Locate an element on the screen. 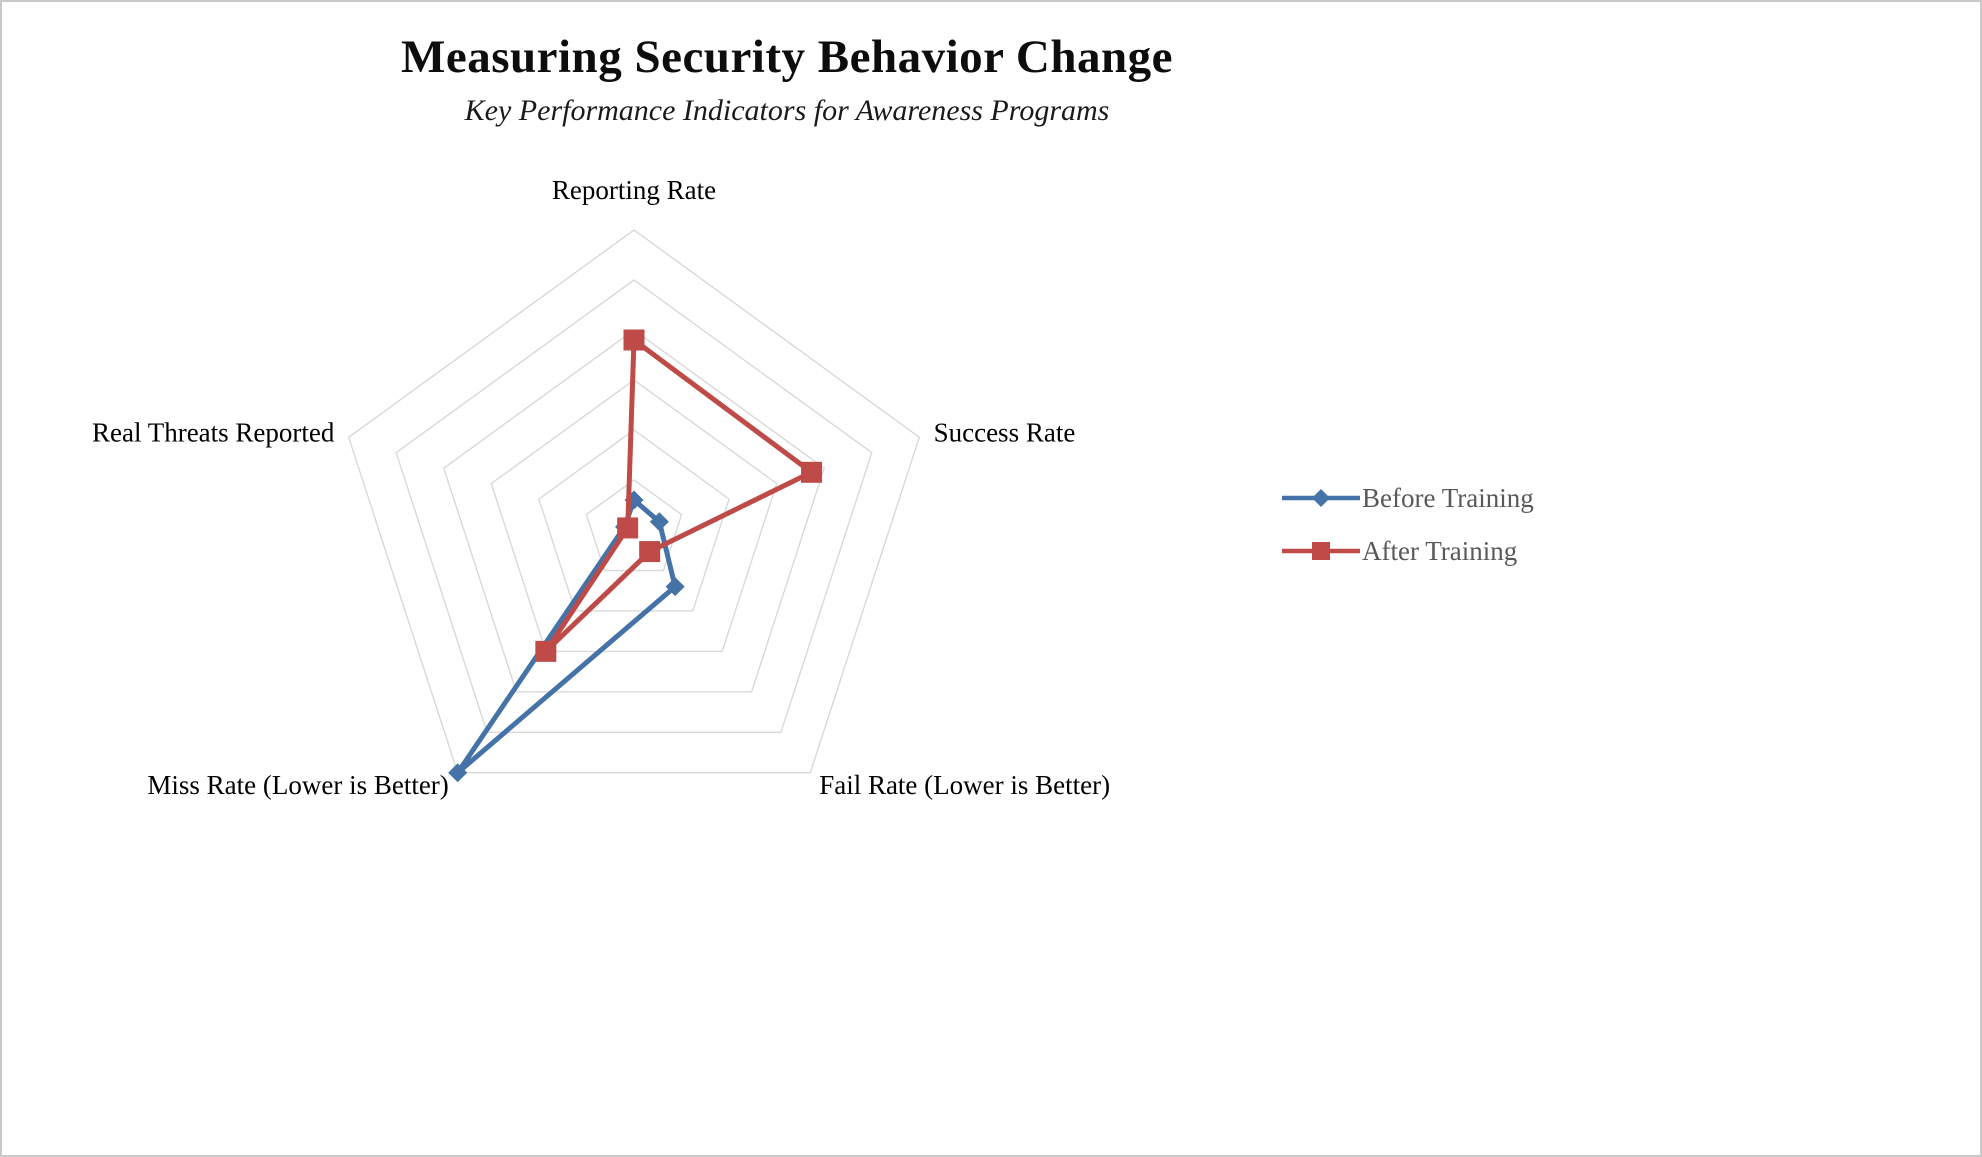  axis-label: Reporting Rate is located at coordinates (634, 190).